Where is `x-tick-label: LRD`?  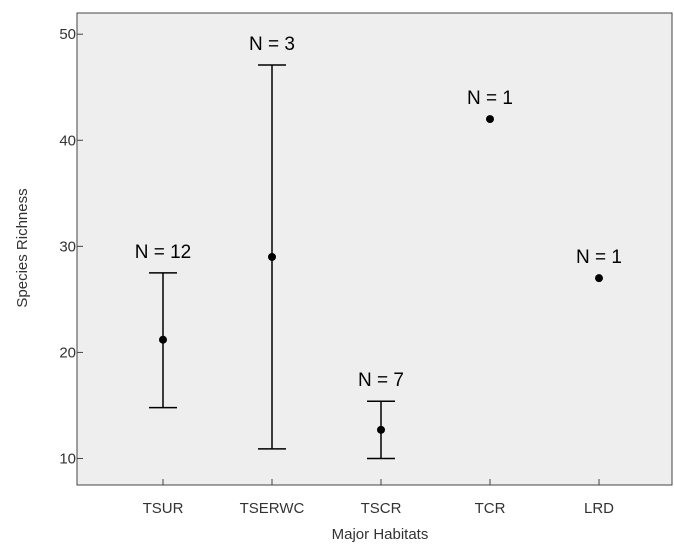 x-tick-label: LRD is located at coordinates (599, 508).